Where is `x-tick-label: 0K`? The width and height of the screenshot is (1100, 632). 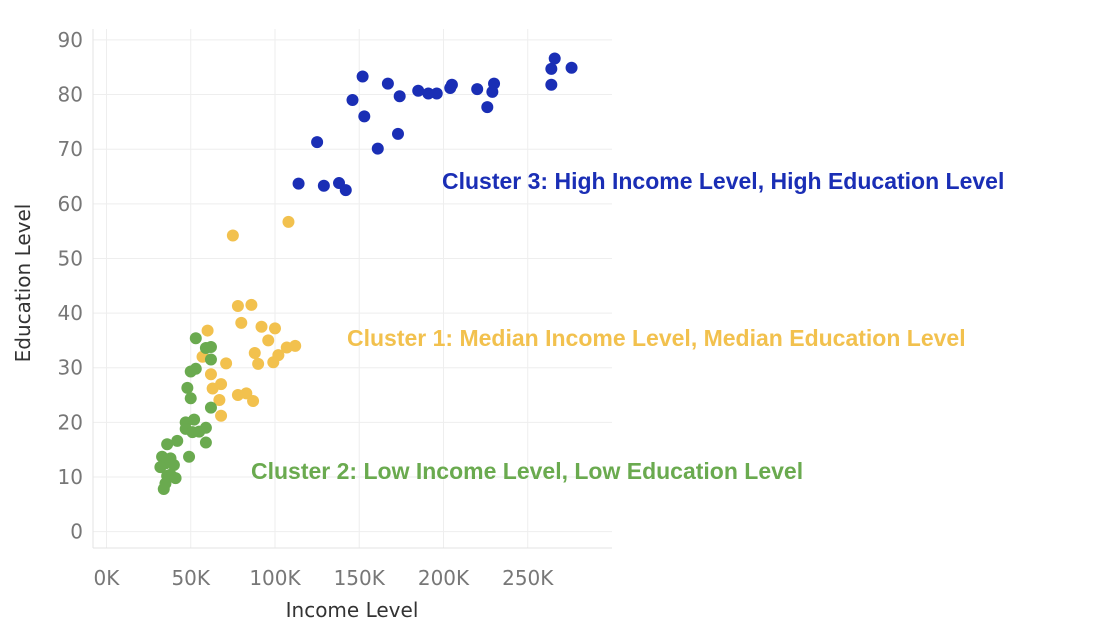
x-tick-label: 0K is located at coordinates (107, 578).